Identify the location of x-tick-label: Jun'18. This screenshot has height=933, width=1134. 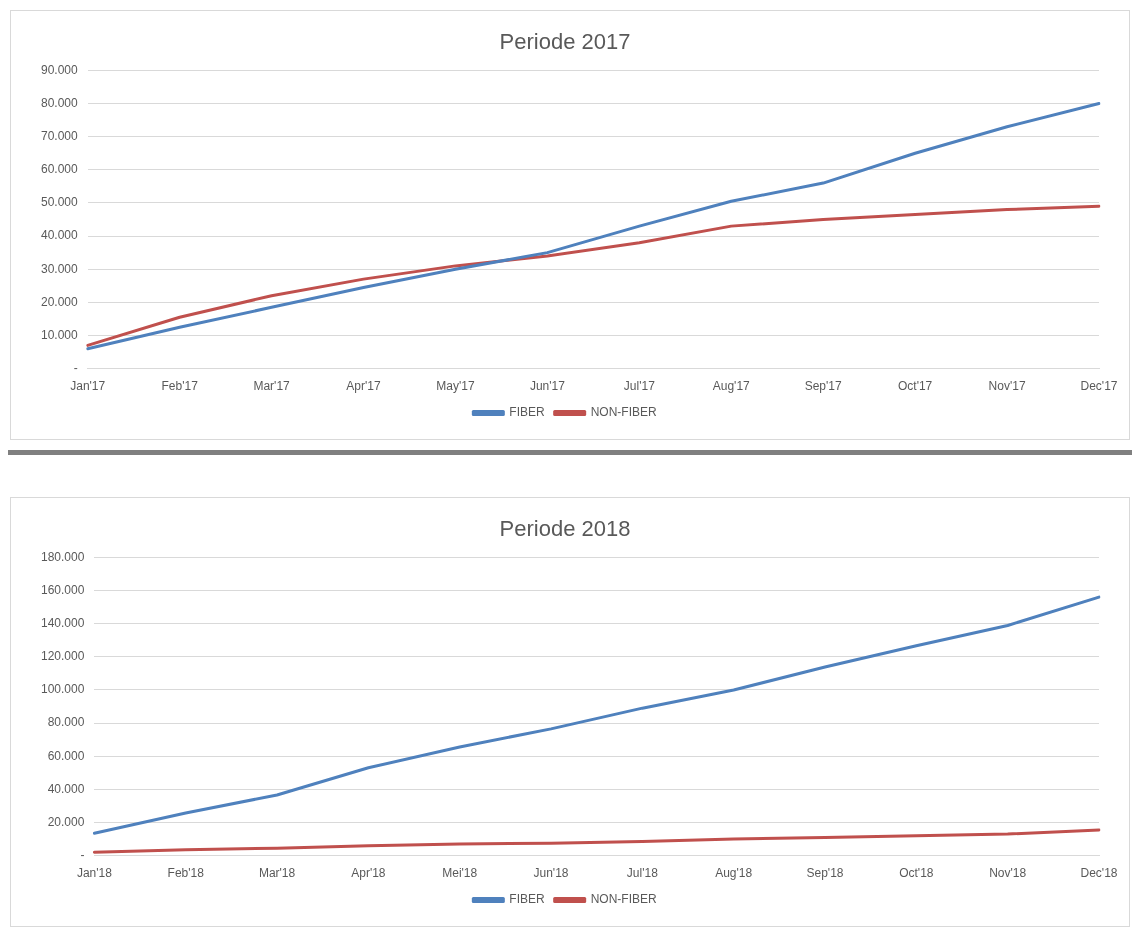
(551, 873).